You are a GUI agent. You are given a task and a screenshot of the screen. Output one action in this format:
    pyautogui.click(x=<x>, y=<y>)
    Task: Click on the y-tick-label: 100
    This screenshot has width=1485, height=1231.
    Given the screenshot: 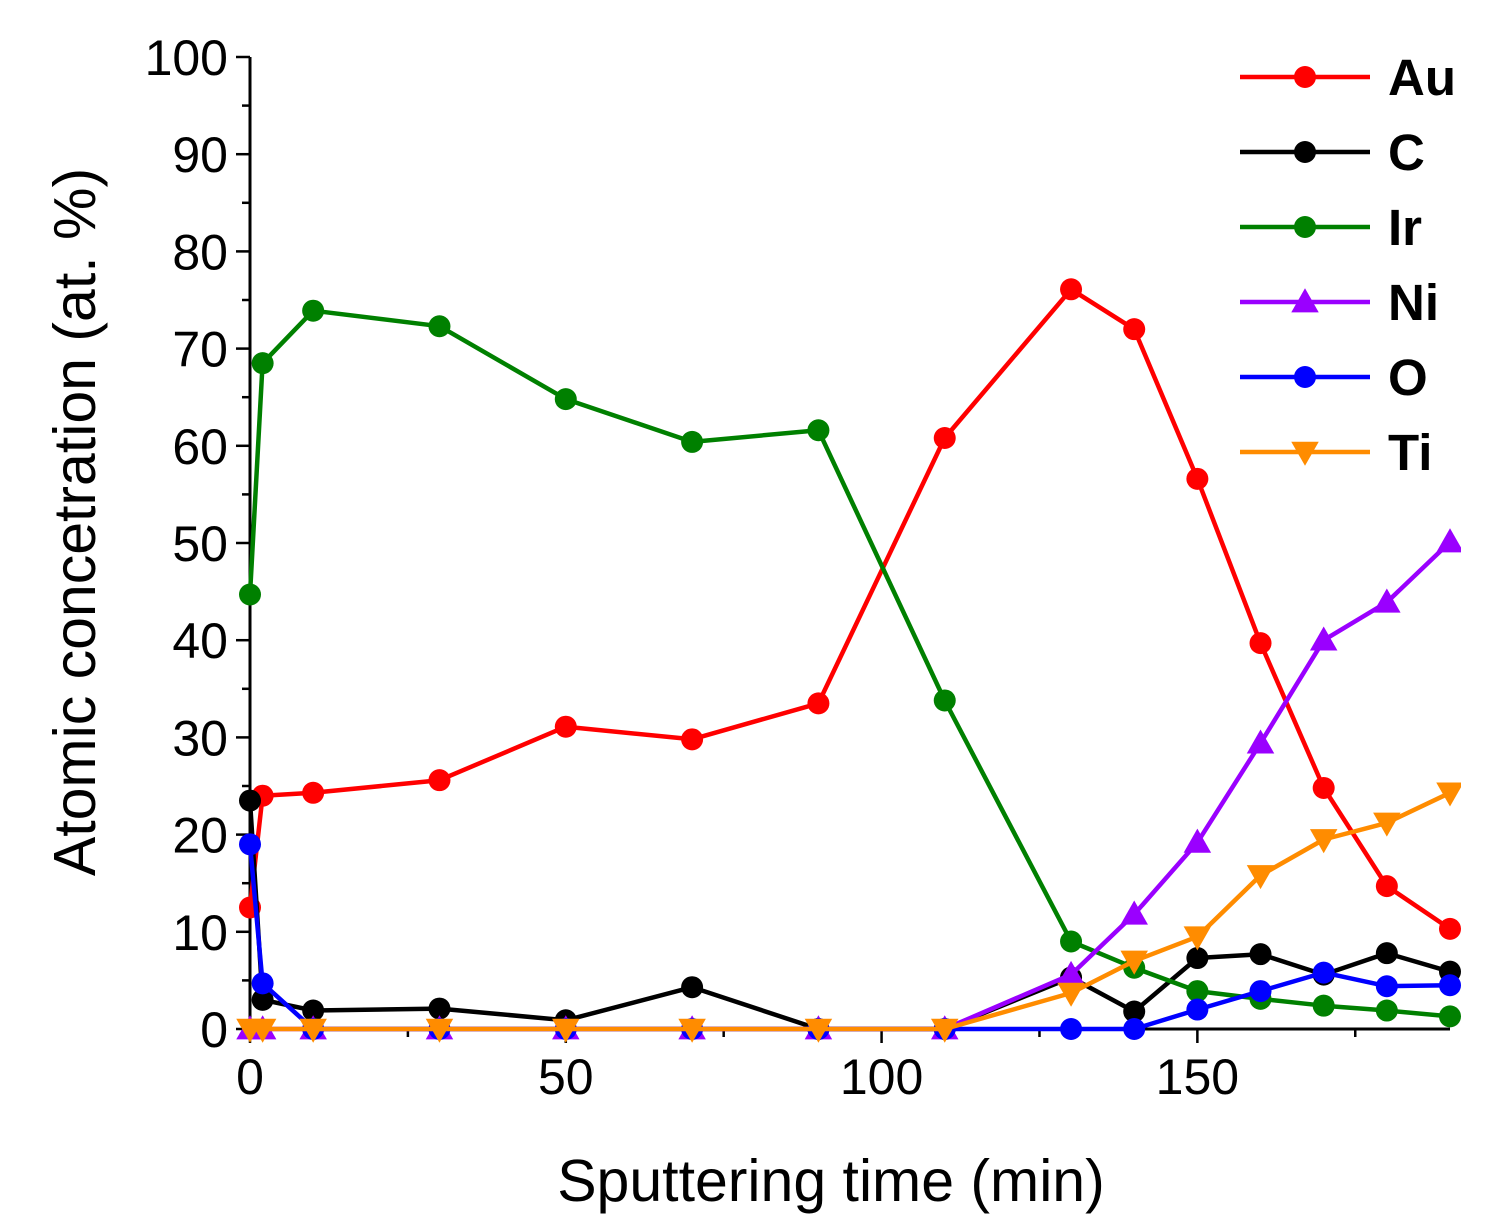 What is the action you would take?
    pyautogui.click(x=186, y=58)
    